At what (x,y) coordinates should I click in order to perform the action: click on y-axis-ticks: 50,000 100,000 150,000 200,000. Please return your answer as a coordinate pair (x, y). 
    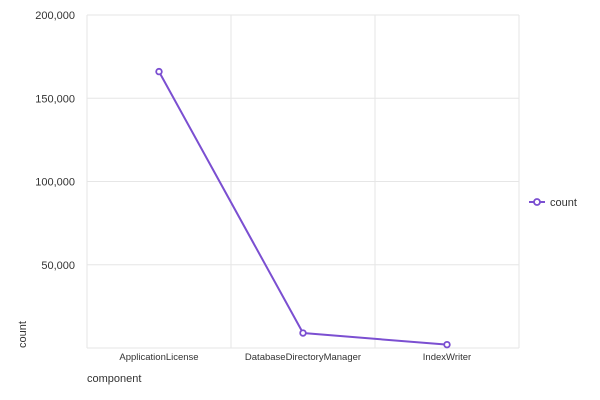
    Looking at the image, I should click on (55, 141).